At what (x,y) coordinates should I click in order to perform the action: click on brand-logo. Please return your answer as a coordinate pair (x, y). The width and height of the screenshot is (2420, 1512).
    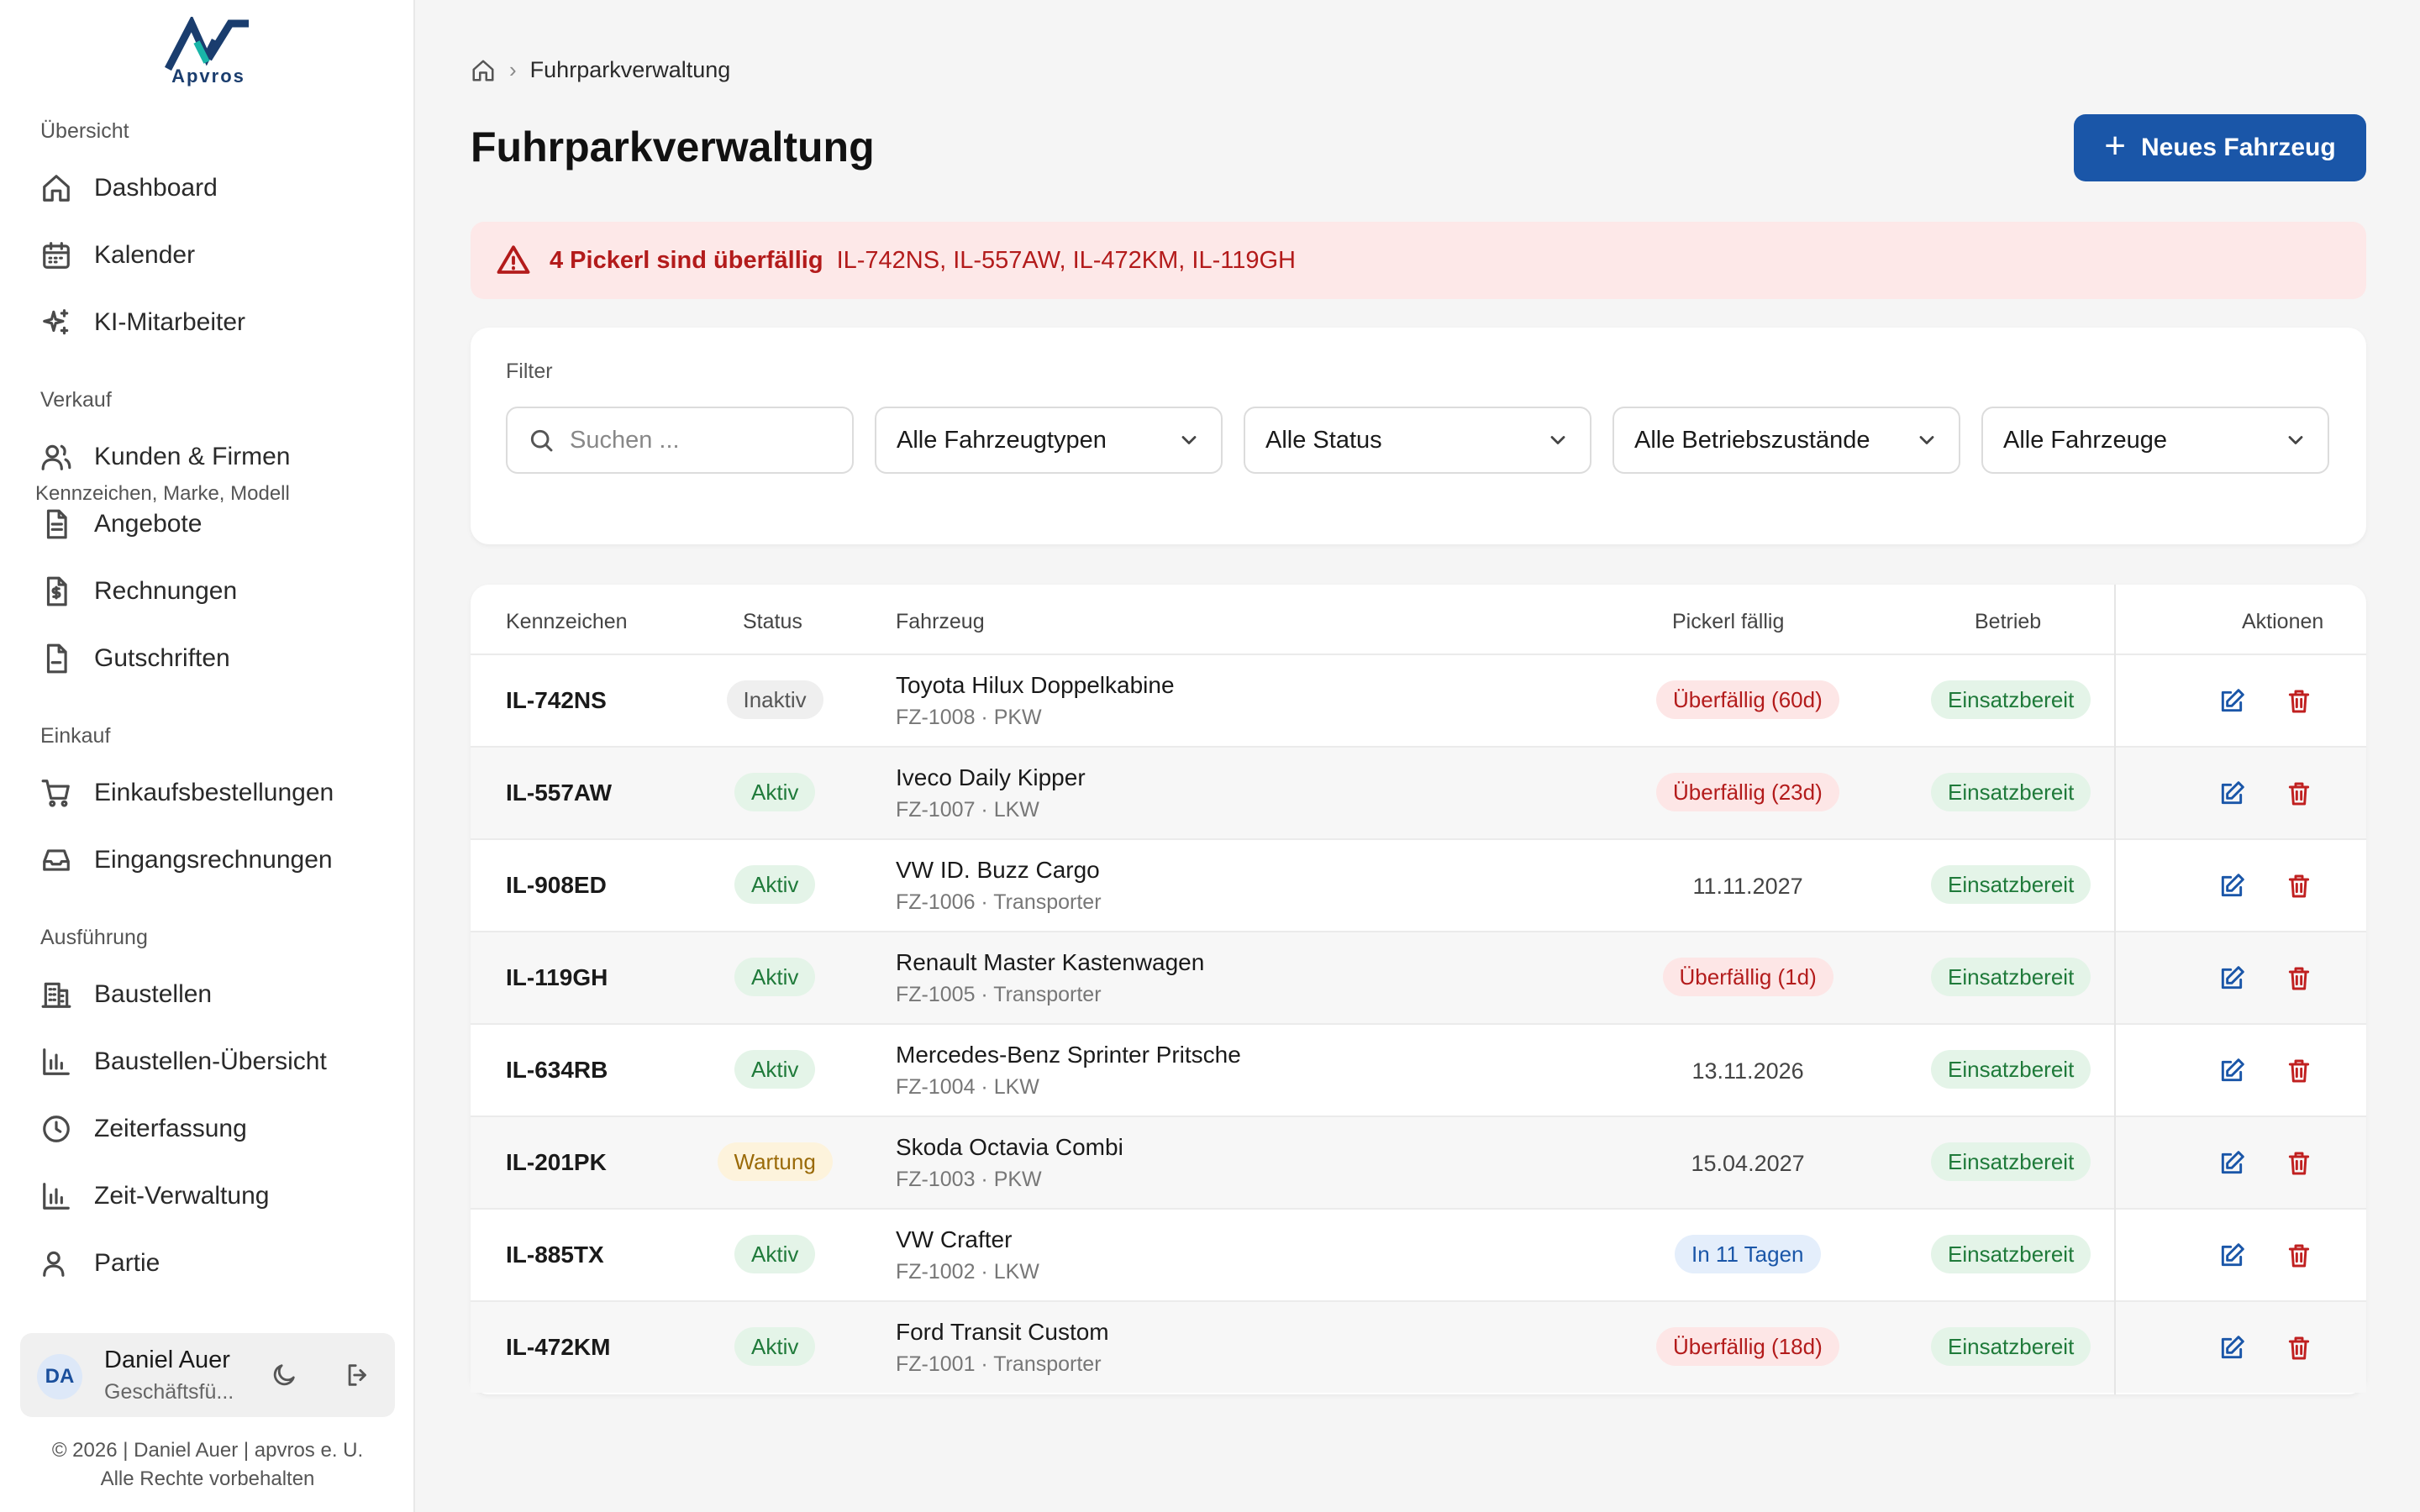
    Looking at the image, I should click on (208, 51).